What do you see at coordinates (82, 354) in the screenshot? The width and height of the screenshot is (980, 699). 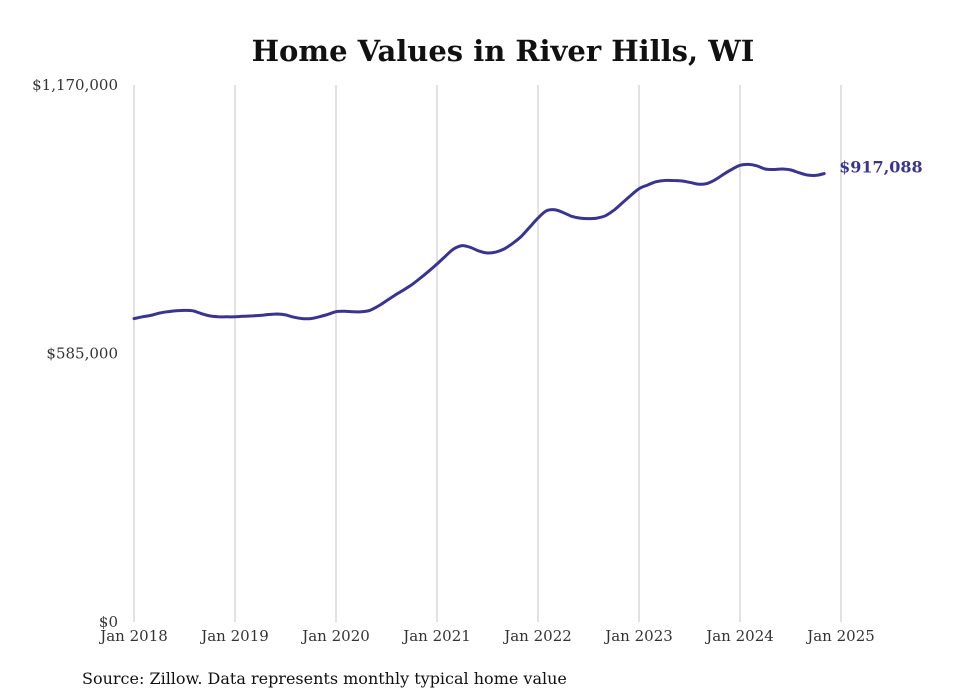 I see `y-tick-label: $585,000` at bounding box center [82, 354].